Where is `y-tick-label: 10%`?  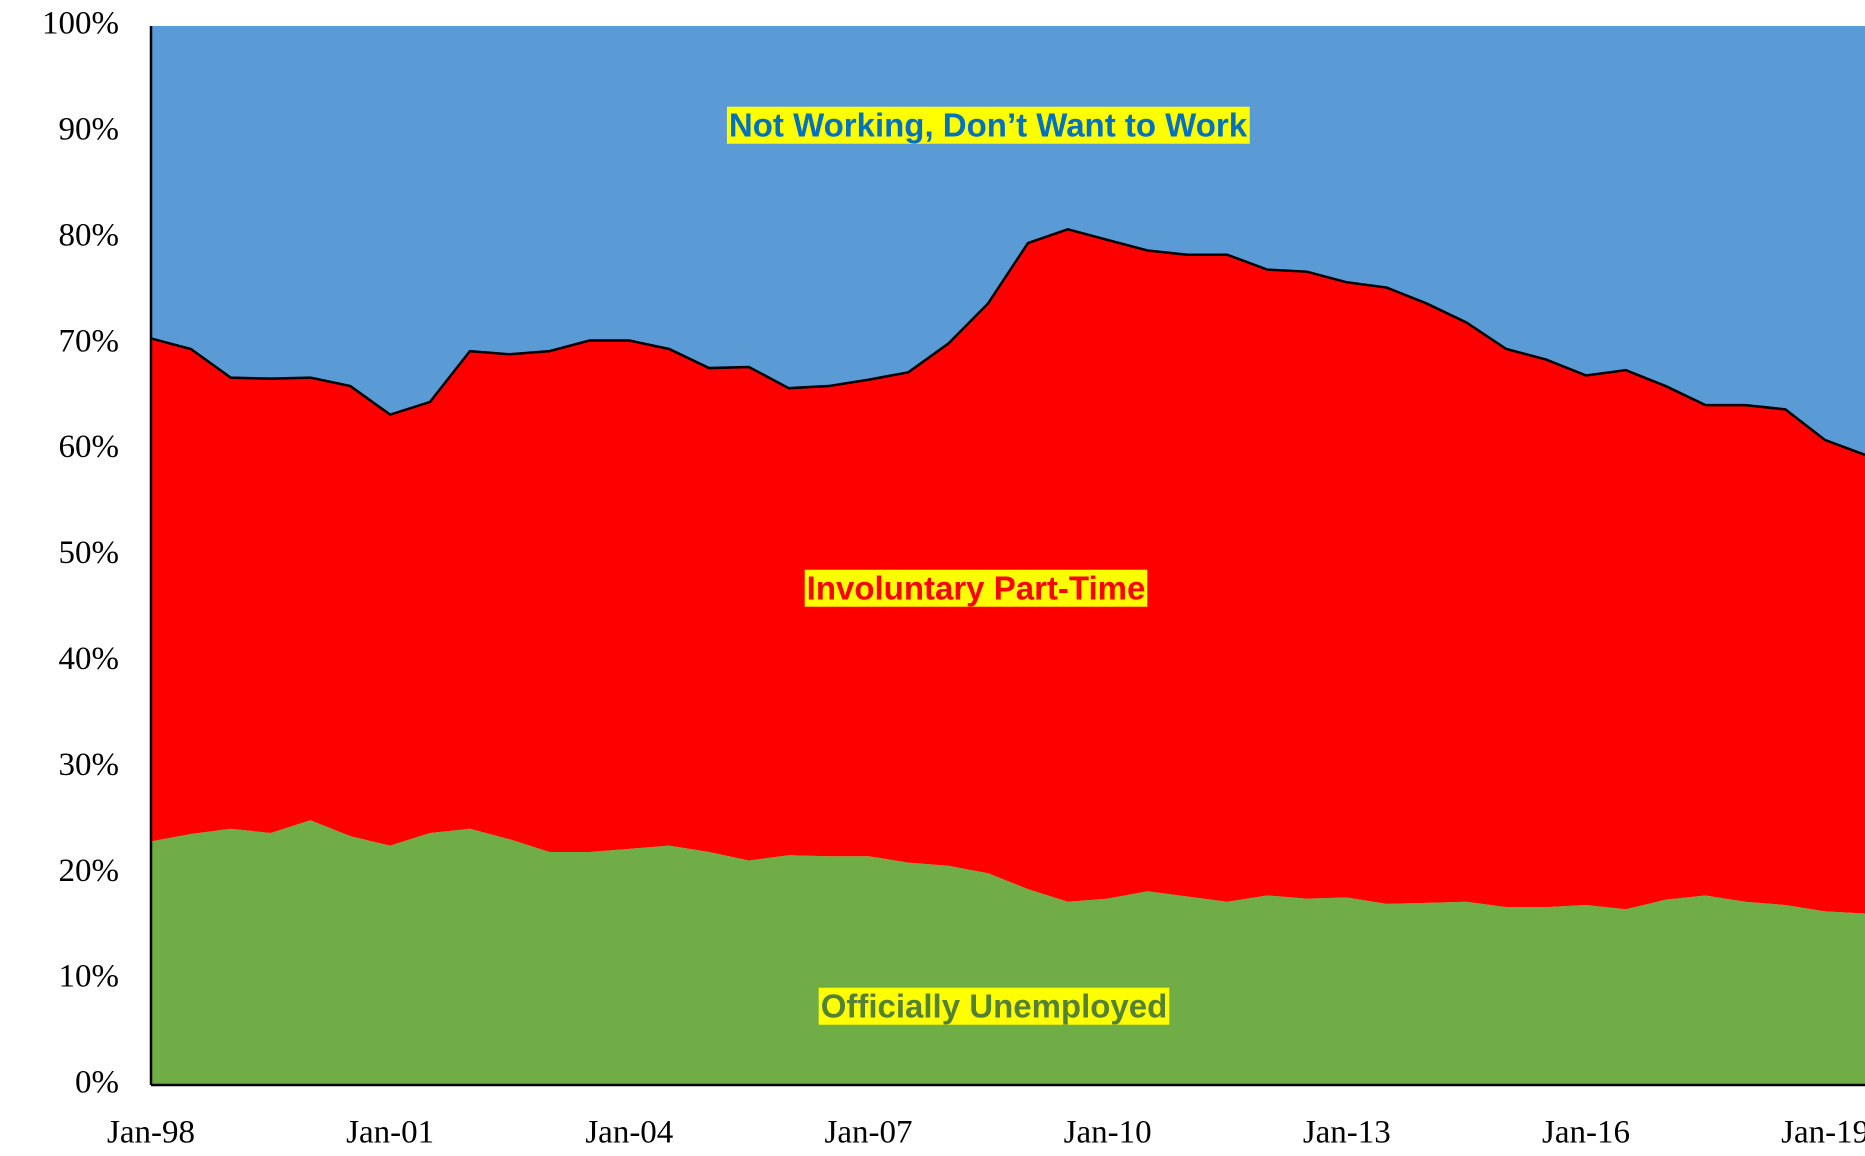
y-tick-label: 10% is located at coordinates (89, 977).